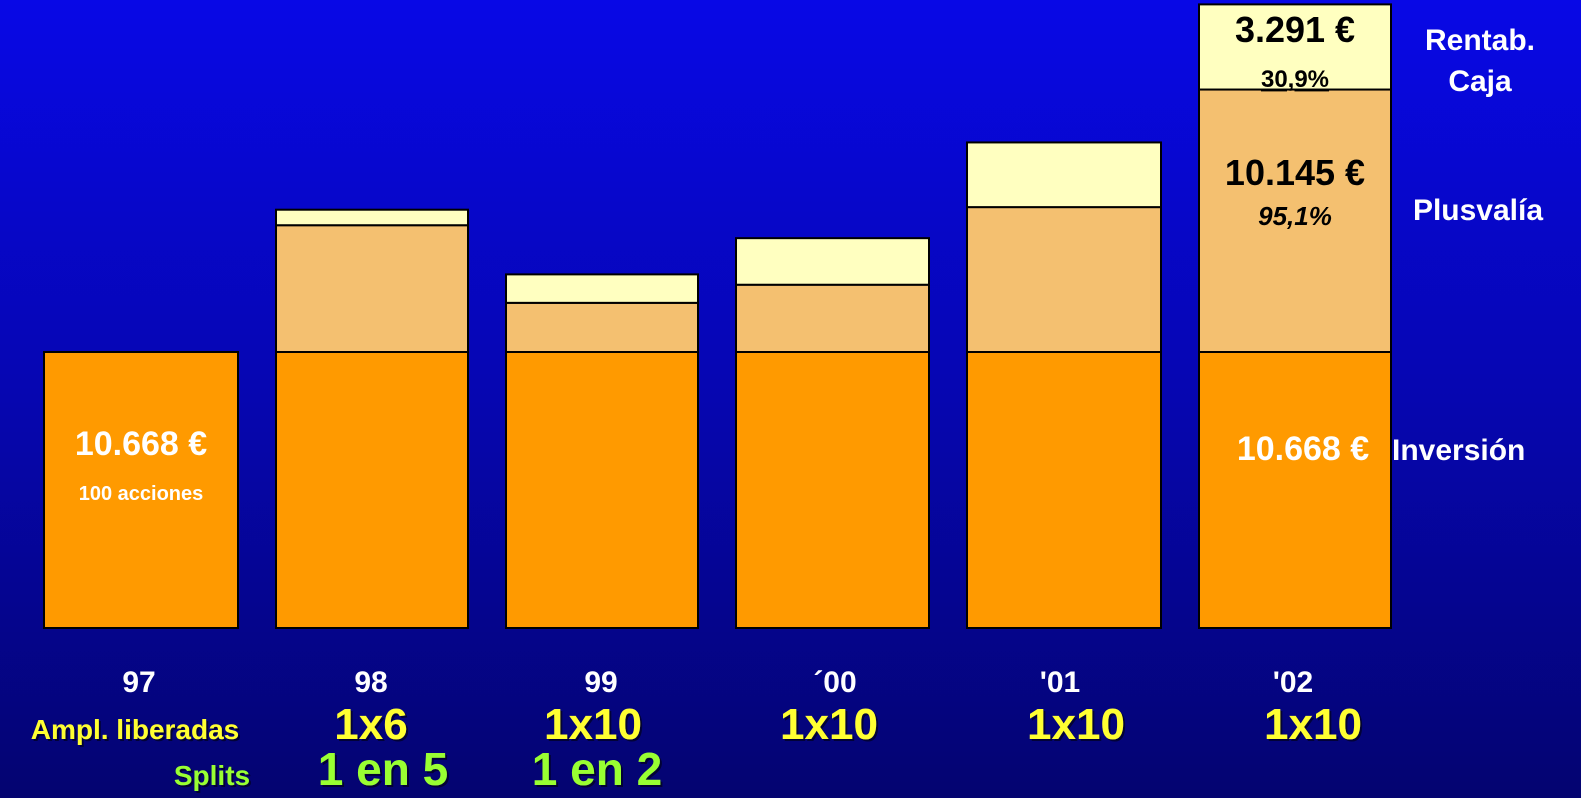 Image resolution: width=1581 pixels, height=798 pixels. Describe the element at coordinates (212, 775) in the screenshot. I see `splits-label: Splits` at that location.